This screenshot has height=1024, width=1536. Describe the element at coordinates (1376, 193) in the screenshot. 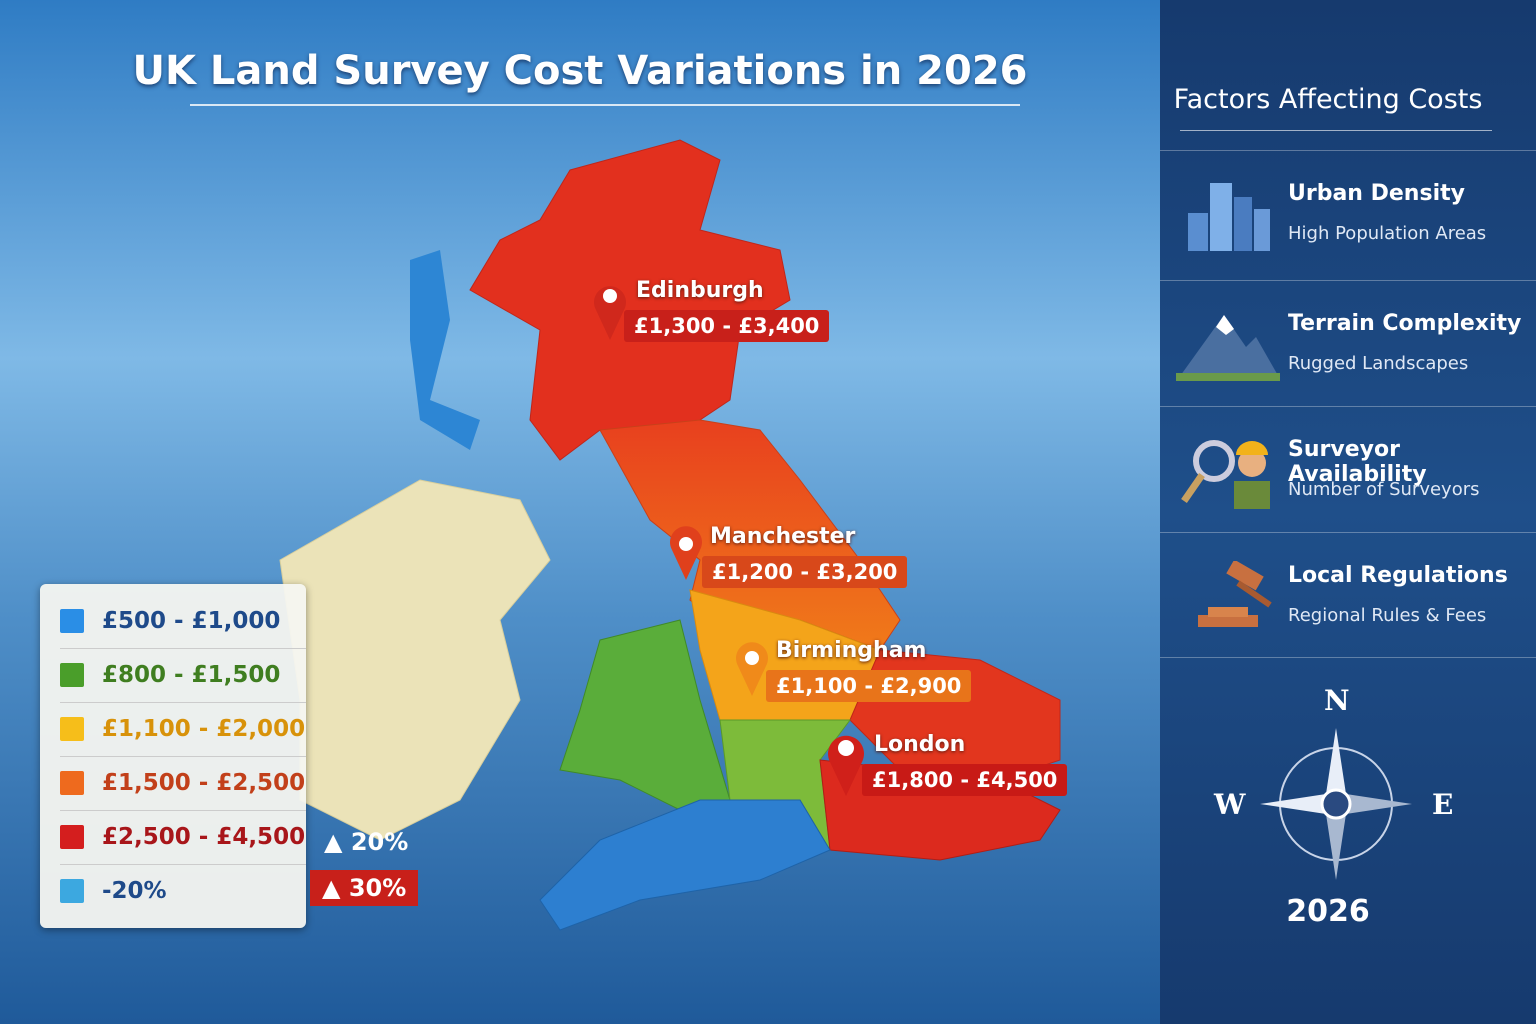

I see `factor-title: Urban Density` at that location.